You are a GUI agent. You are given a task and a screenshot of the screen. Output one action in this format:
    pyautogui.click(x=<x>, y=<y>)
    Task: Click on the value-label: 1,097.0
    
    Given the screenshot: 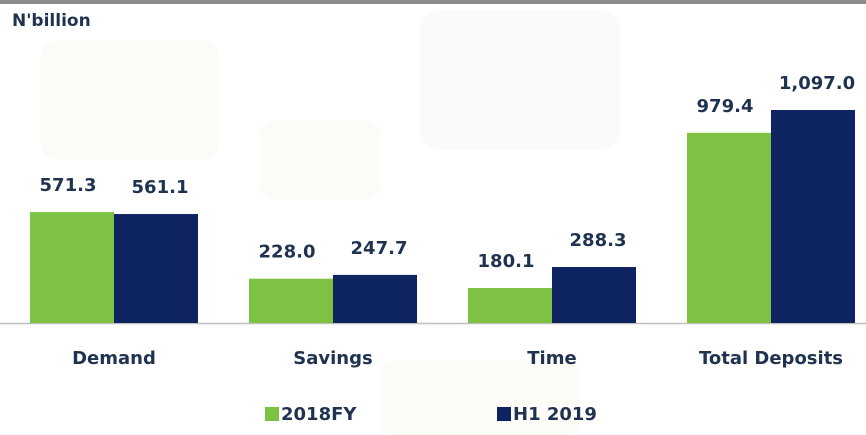 What is the action you would take?
    pyautogui.click(x=817, y=83)
    